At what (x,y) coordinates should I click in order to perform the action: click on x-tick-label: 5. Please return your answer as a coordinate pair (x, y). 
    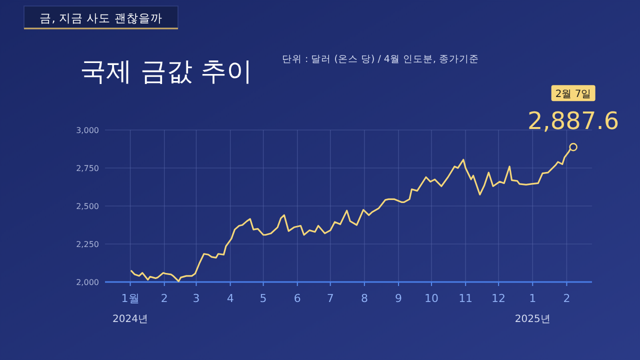
    Looking at the image, I should click on (263, 298).